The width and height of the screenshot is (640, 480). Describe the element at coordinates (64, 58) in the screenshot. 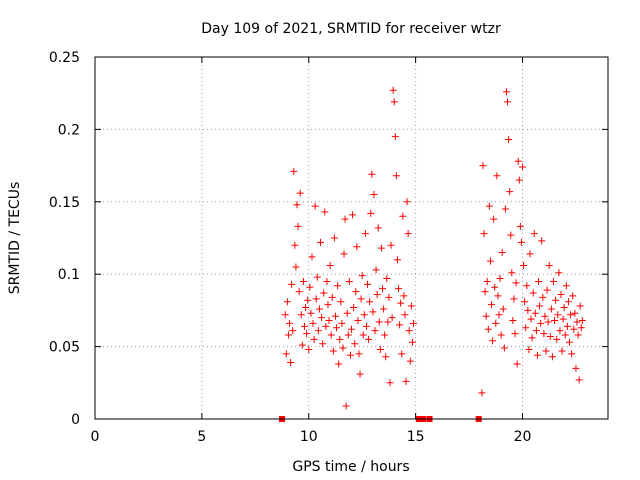

I see `y-tick-label: 0.25` at that location.